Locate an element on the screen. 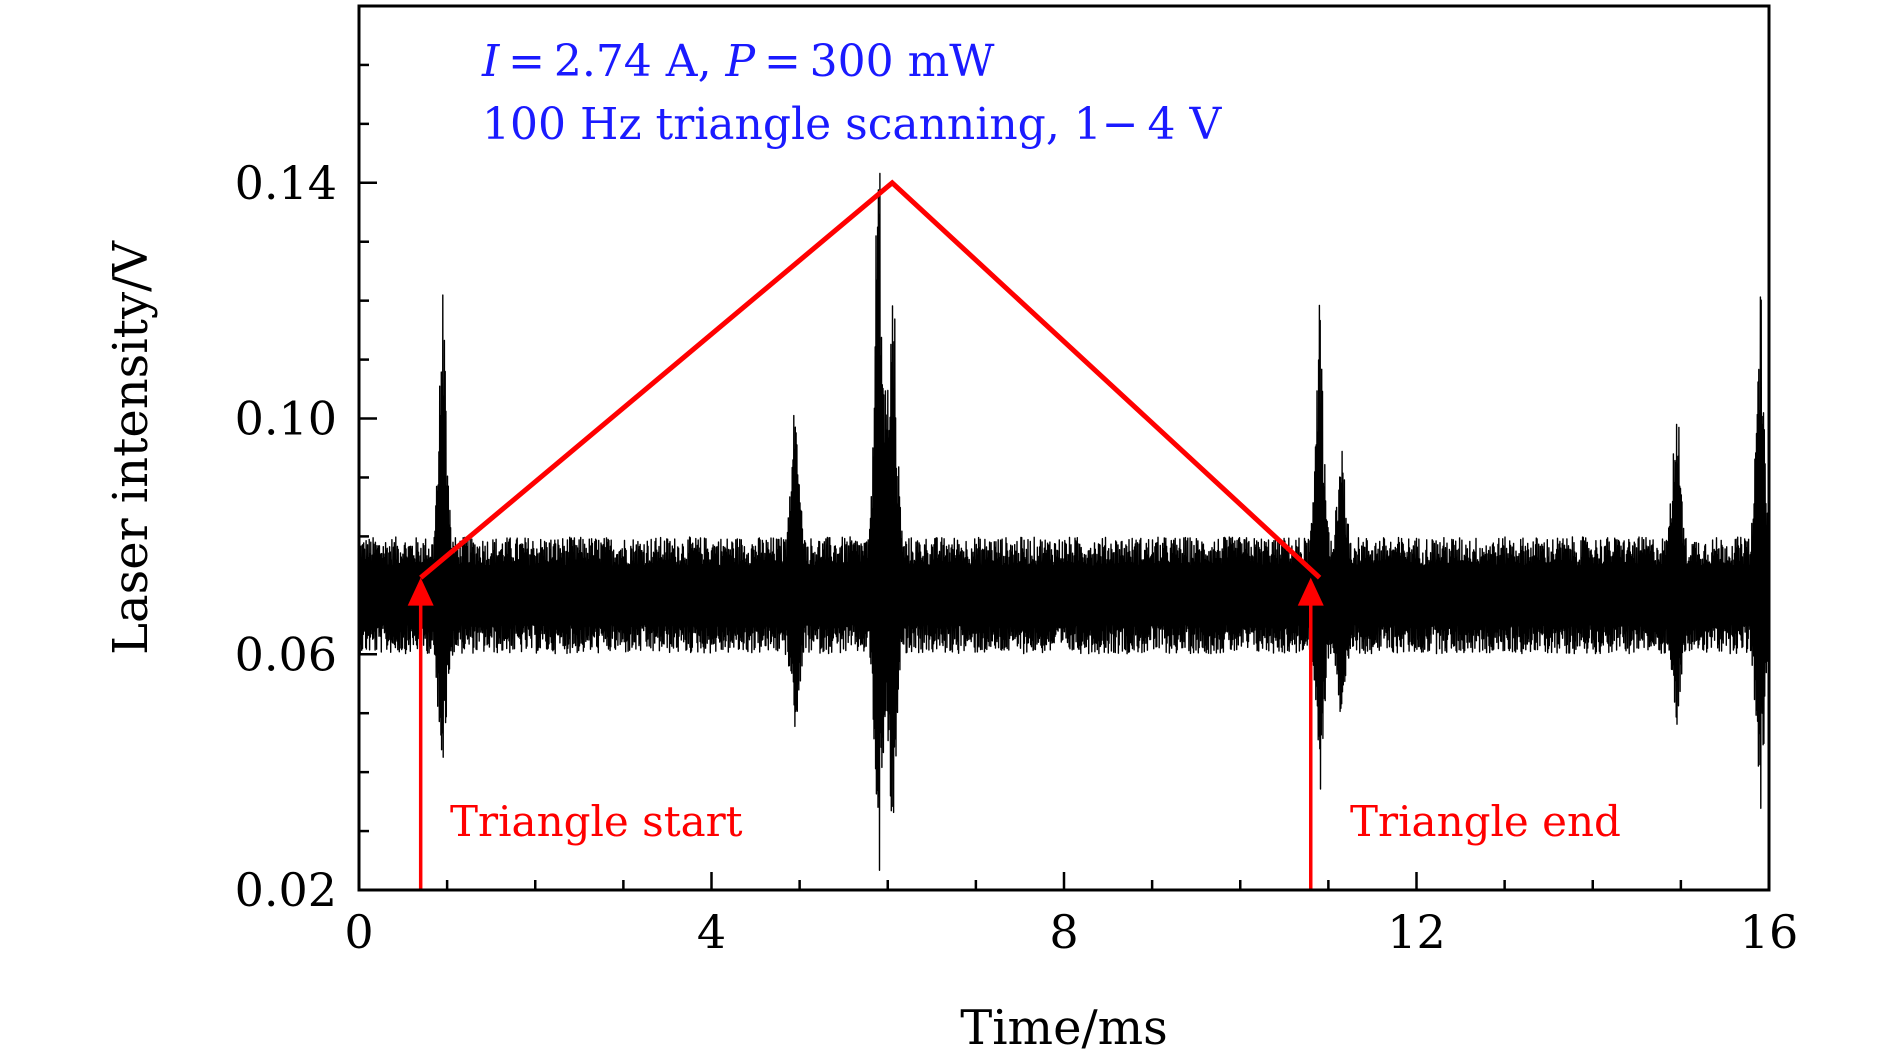 This screenshot has height=1063, width=1890. triangle-start-label: Triangle start is located at coordinates (596, 821).